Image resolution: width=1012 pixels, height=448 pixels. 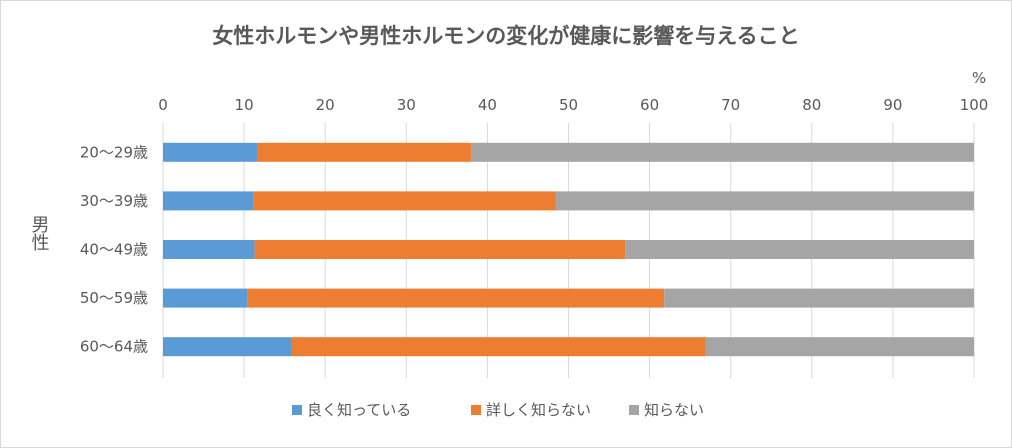 What do you see at coordinates (674, 410) in the screenshot?
I see `legend-label: 知らない` at bounding box center [674, 410].